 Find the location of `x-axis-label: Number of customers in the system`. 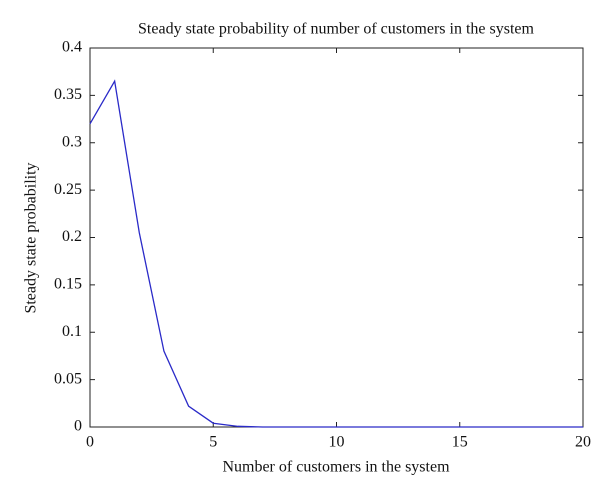

x-axis-label: Number of customers in the system is located at coordinates (336, 467).